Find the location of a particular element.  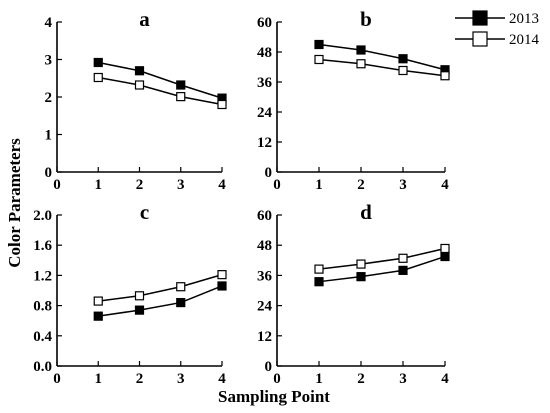

x-tick-label-c: 2 is located at coordinates (140, 379).